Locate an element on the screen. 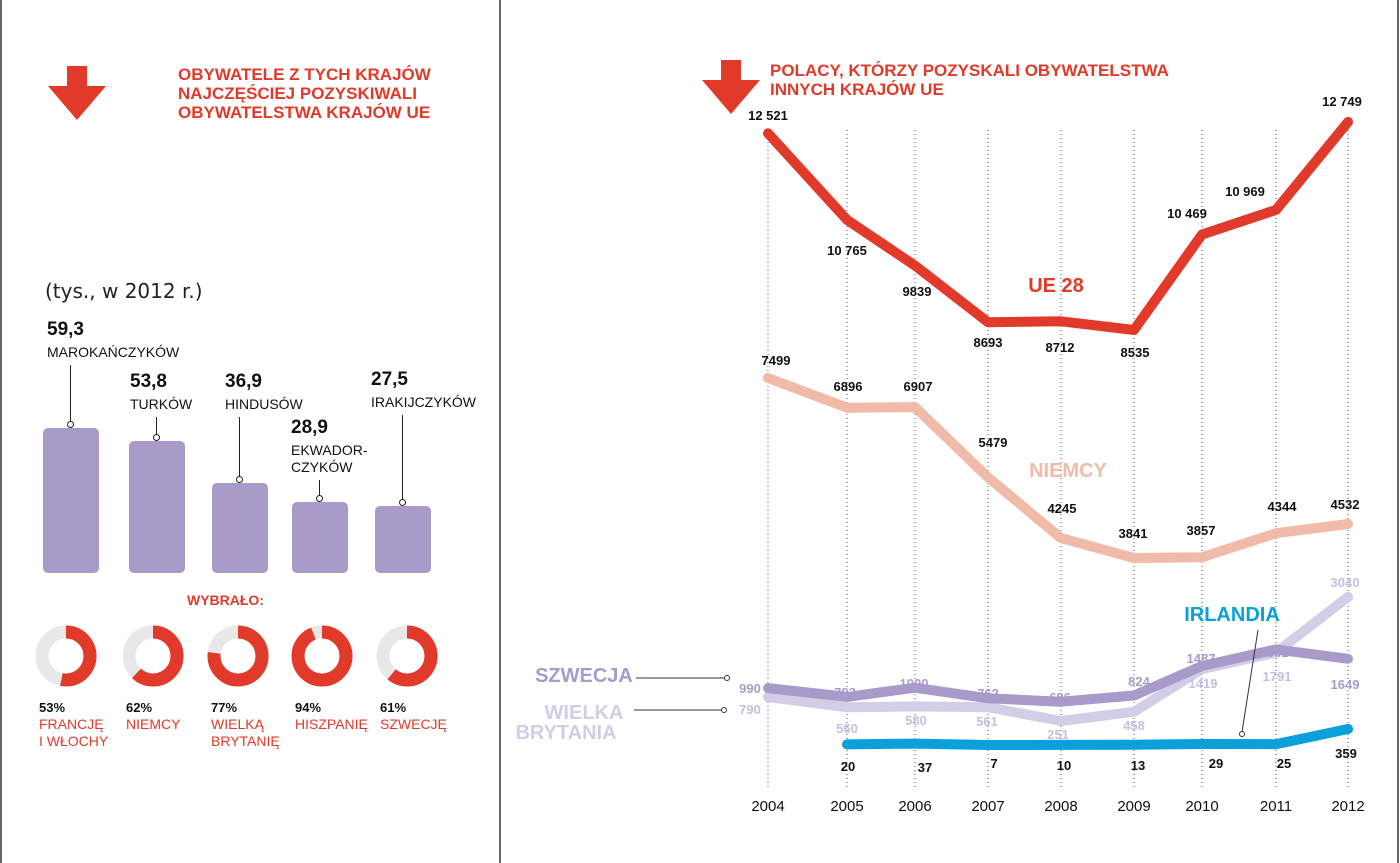  bar-category-label: TURKÓW is located at coordinates (161, 404).